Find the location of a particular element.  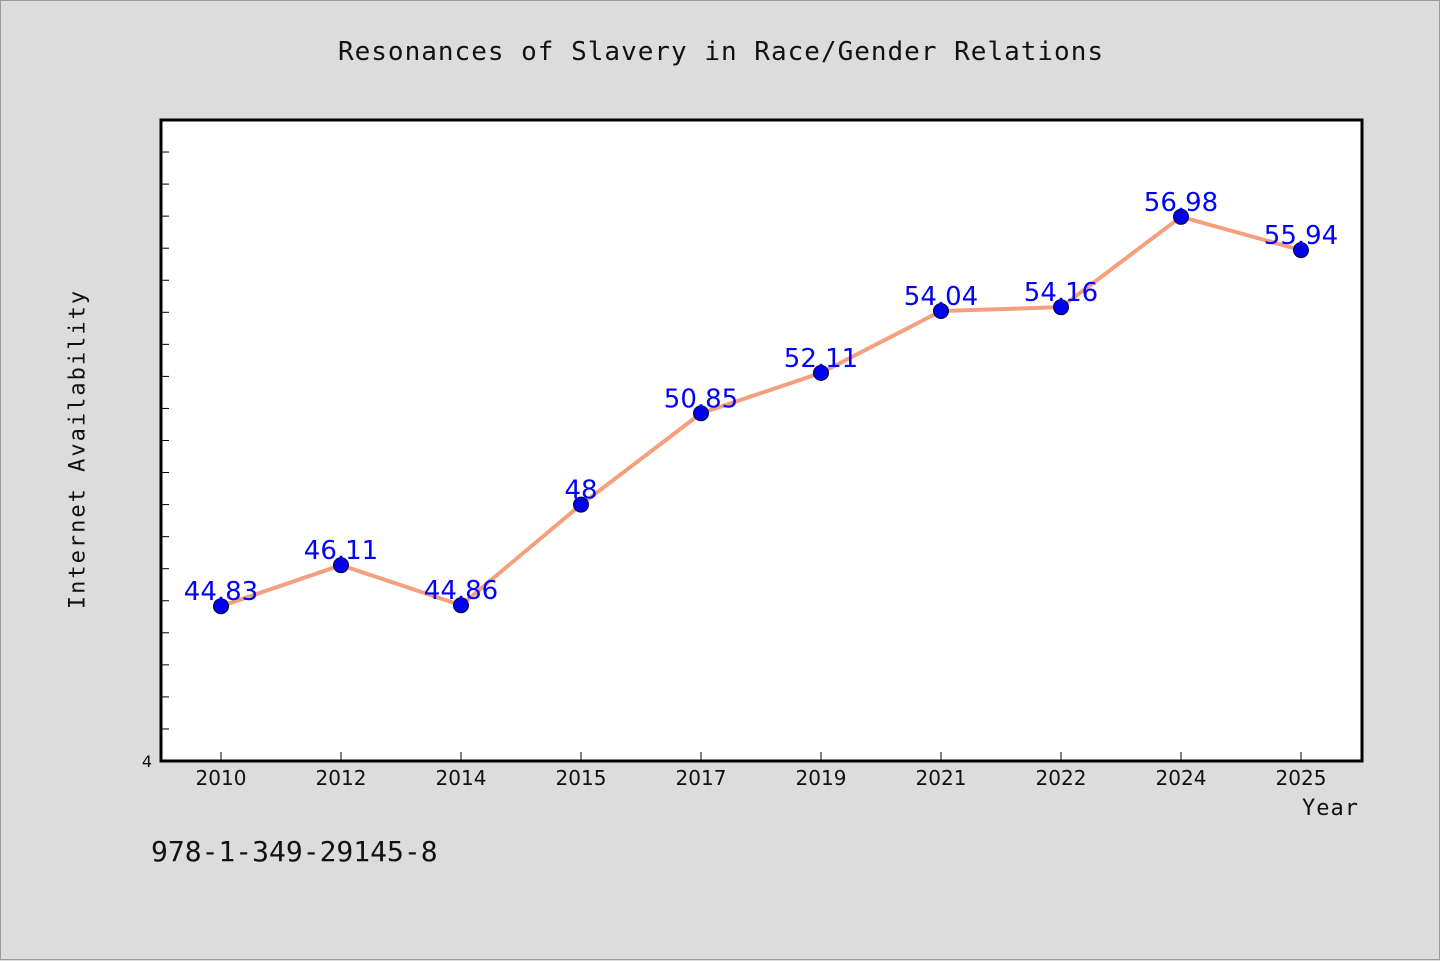

data-label: 56.98 is located at coordinates (1181, 203).